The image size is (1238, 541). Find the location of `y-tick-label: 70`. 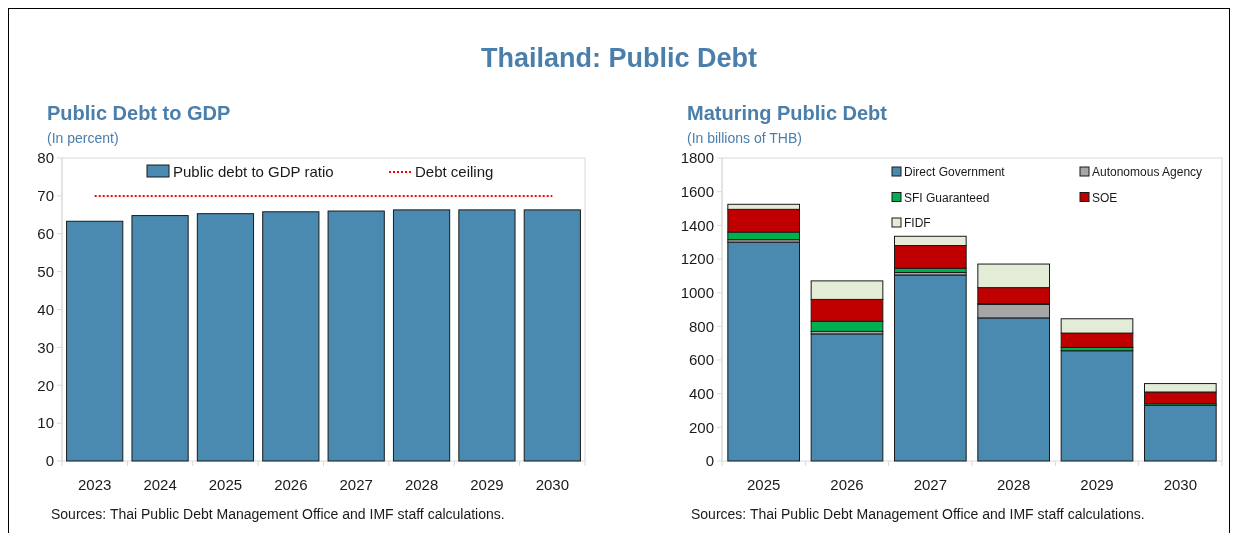

y-tick-label: 70 is located at coordinates (45, 196).